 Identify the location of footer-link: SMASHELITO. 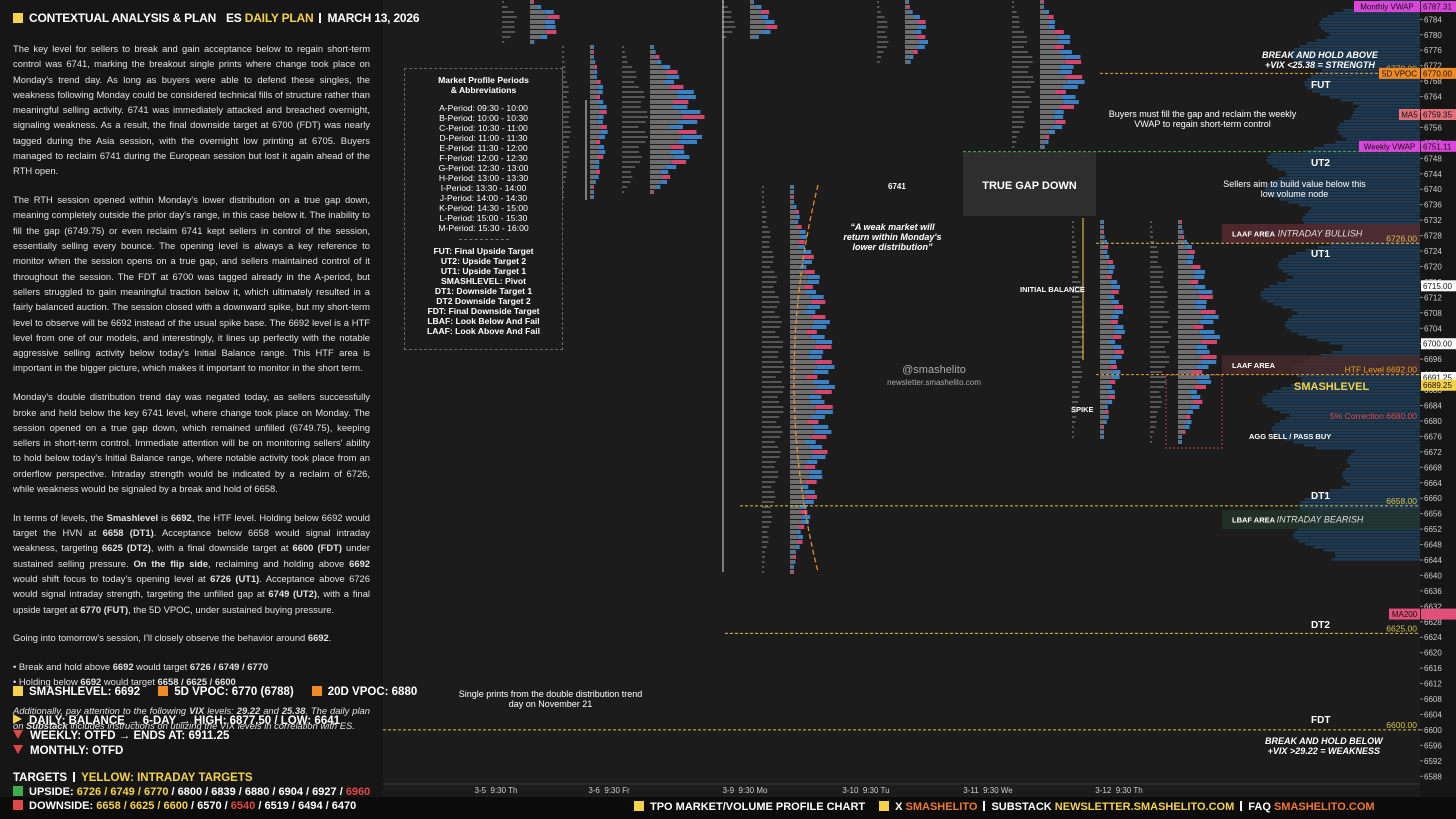
(941, 807).